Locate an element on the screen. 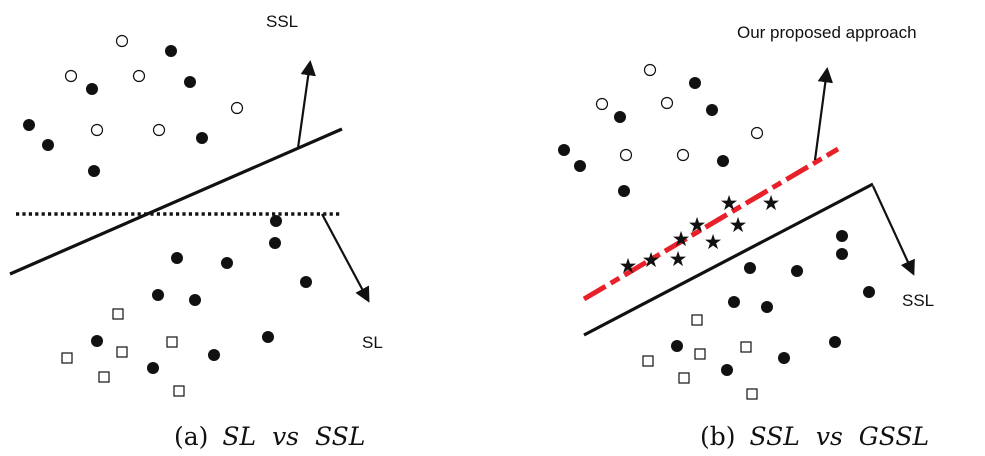 The width and height of the screenshot is (985, 456). caption-b: (b) SSL vs GSSL is located at coordinates (814, 436).